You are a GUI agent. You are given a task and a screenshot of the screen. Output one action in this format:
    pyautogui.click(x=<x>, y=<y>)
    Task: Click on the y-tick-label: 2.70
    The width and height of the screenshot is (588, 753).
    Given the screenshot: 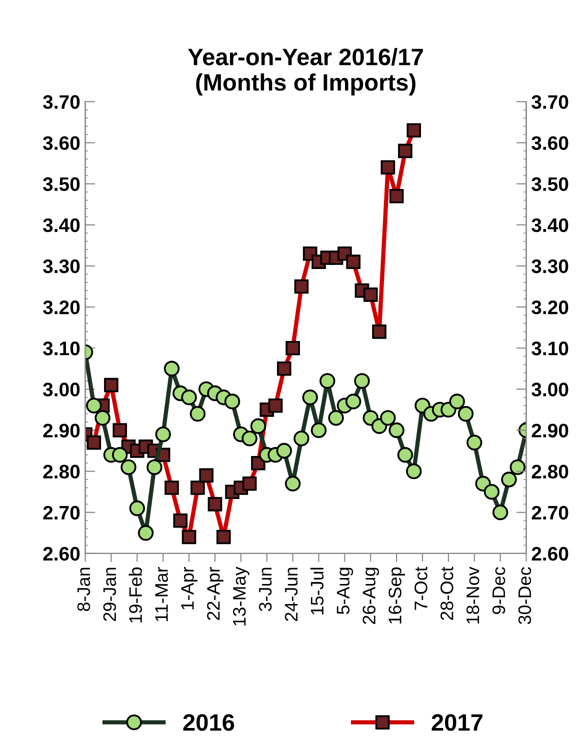 What is the action you would take?
    pyautogui.click(x=61, y=513)
    